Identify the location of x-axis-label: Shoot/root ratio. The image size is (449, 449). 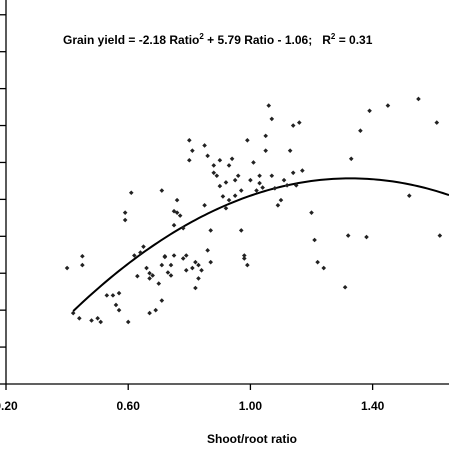
(252, 439).